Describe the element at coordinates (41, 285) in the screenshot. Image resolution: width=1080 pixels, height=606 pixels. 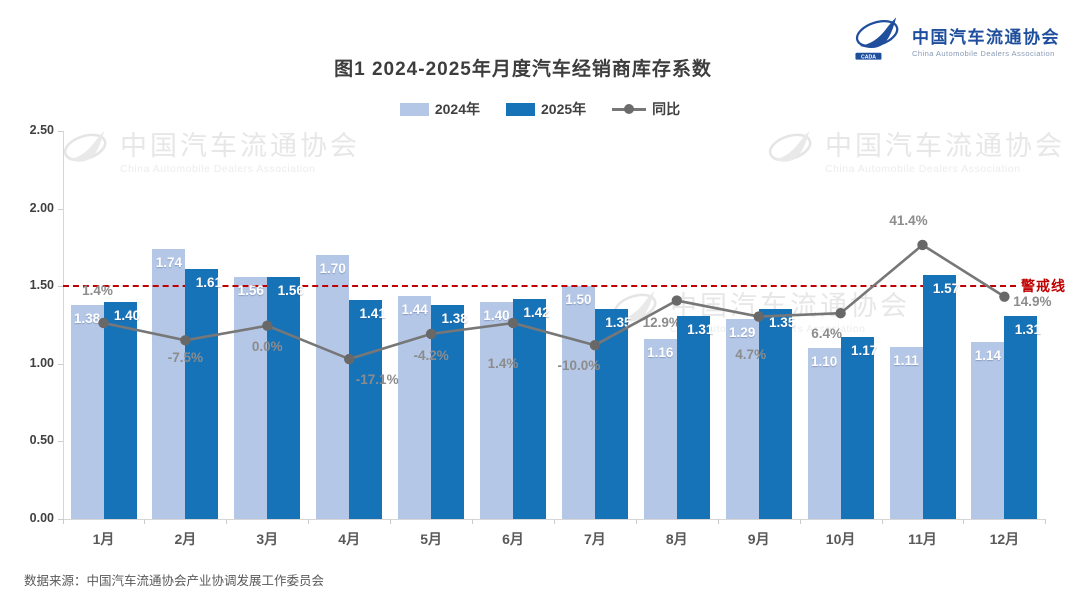
I see `y-axis-tick-label: 1.50` at that location.